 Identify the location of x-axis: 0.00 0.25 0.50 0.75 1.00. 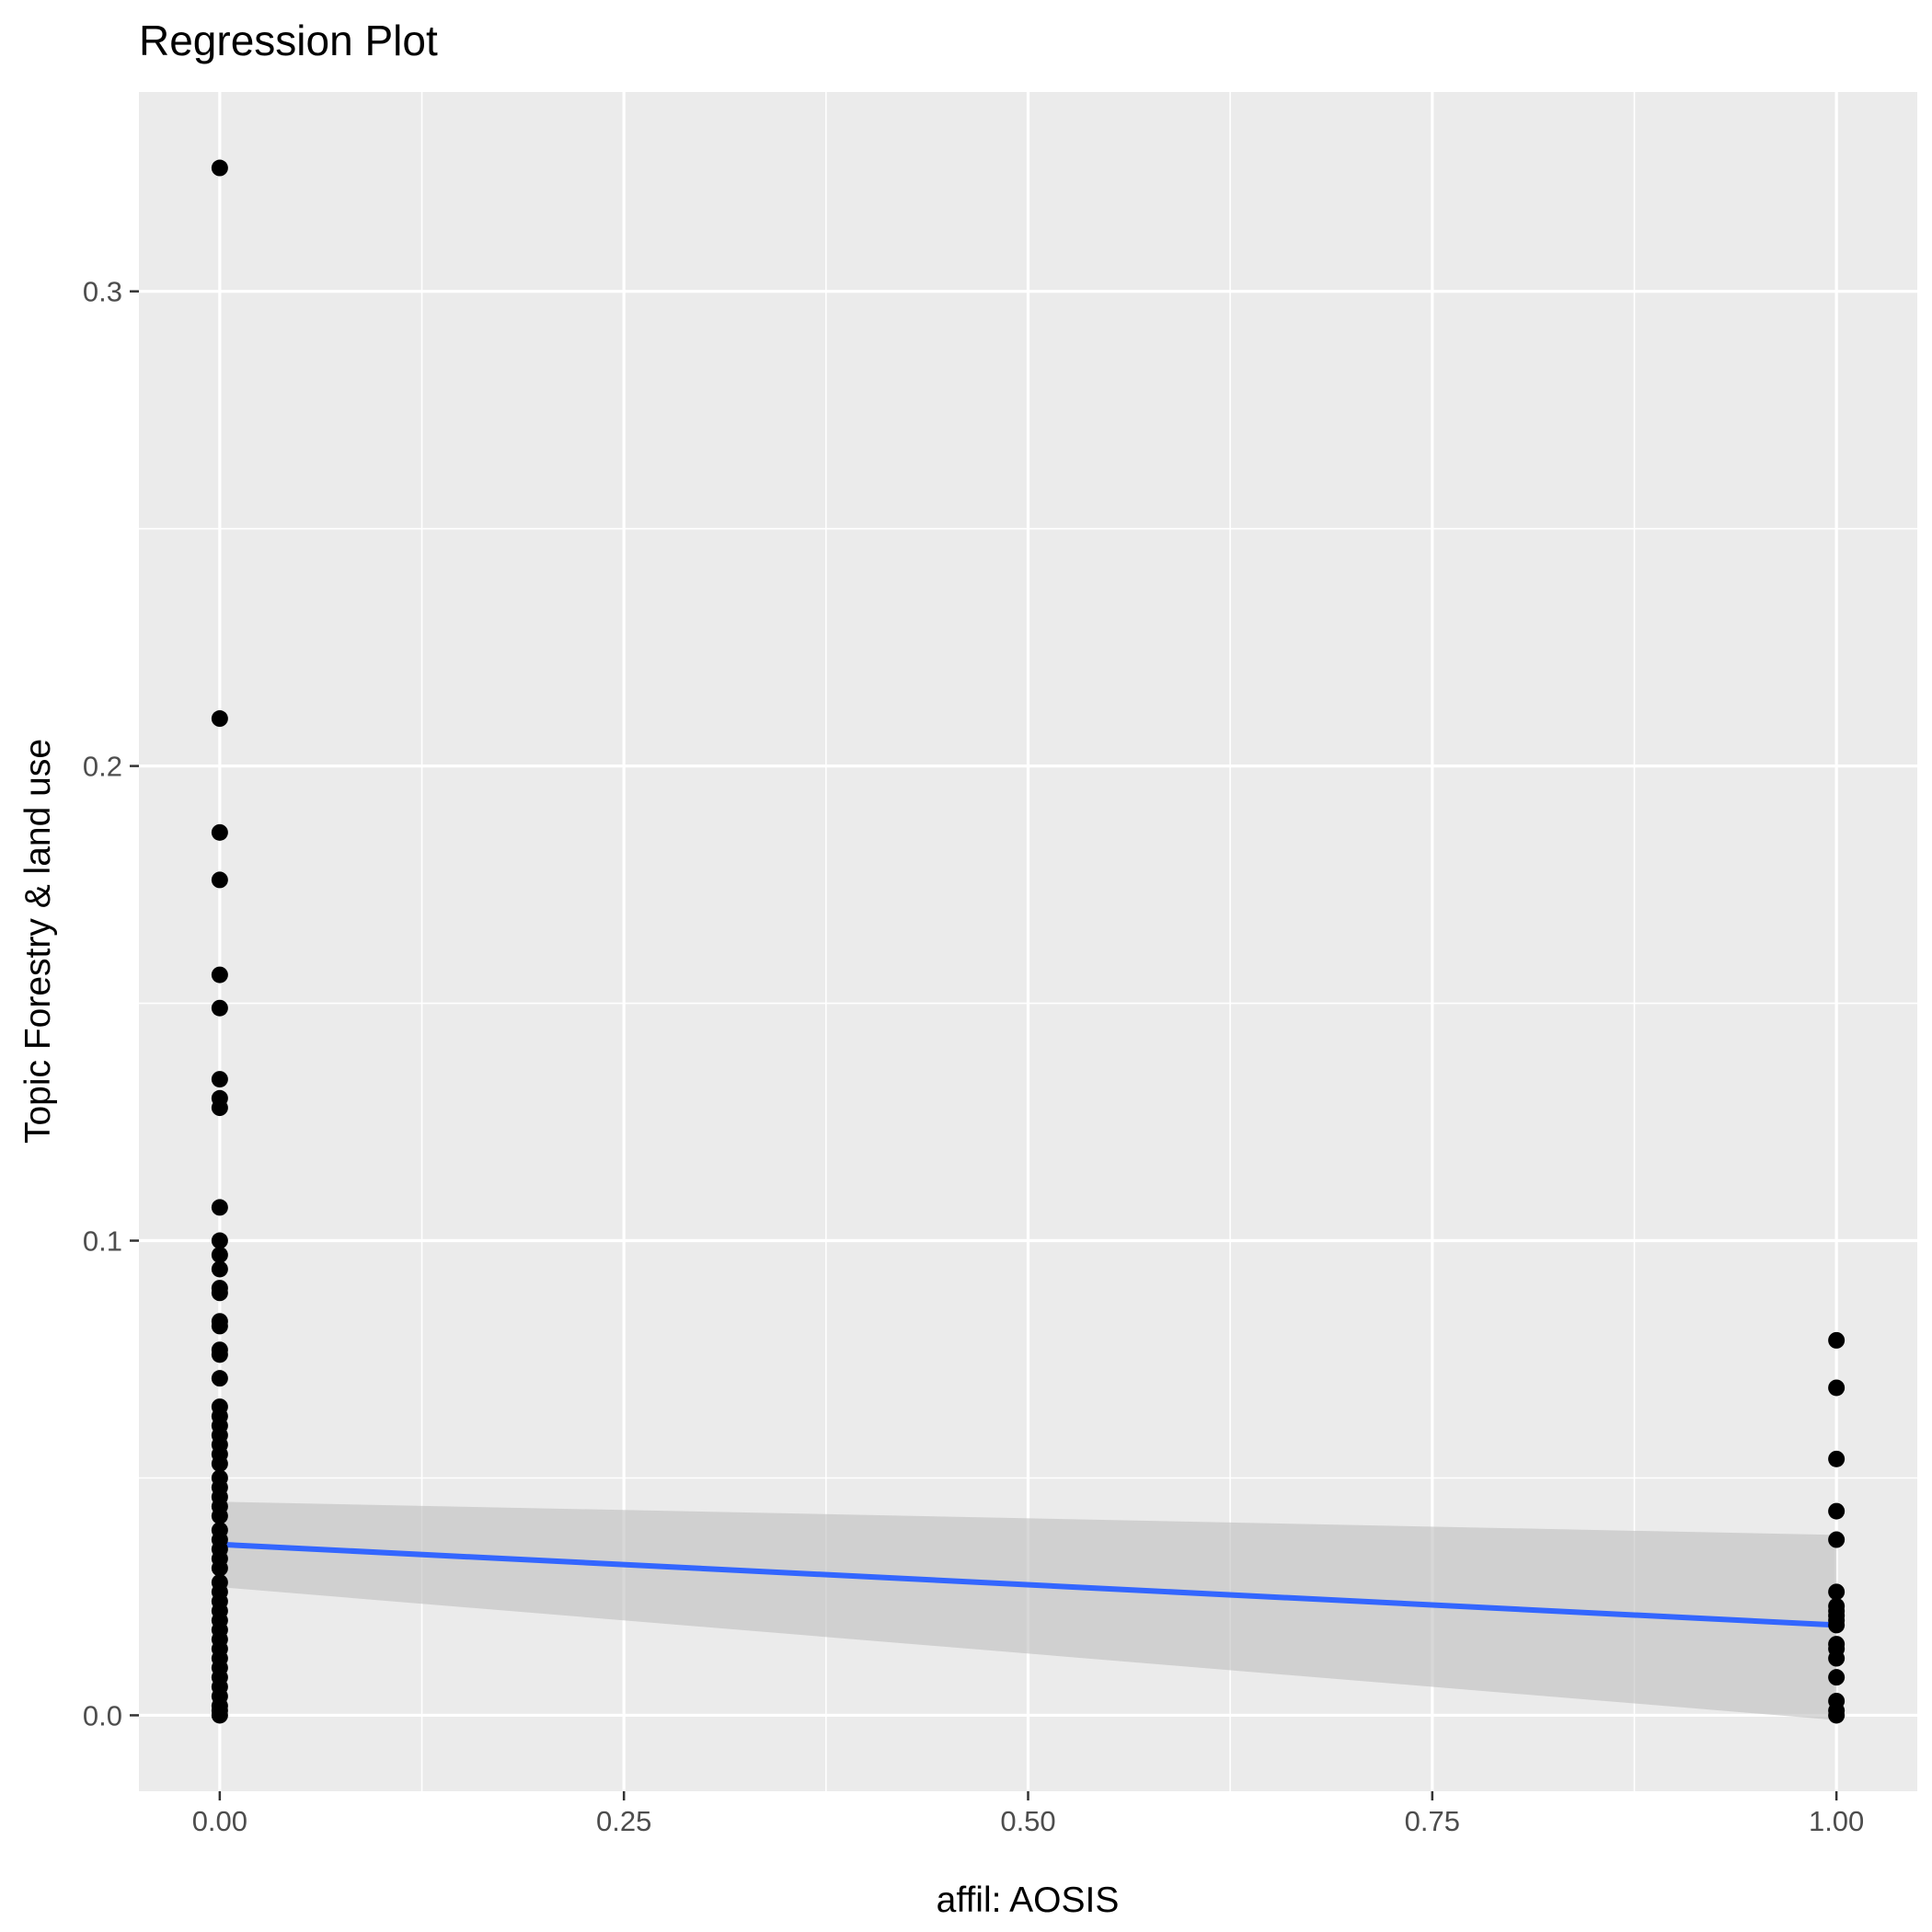
(1028, 1814).